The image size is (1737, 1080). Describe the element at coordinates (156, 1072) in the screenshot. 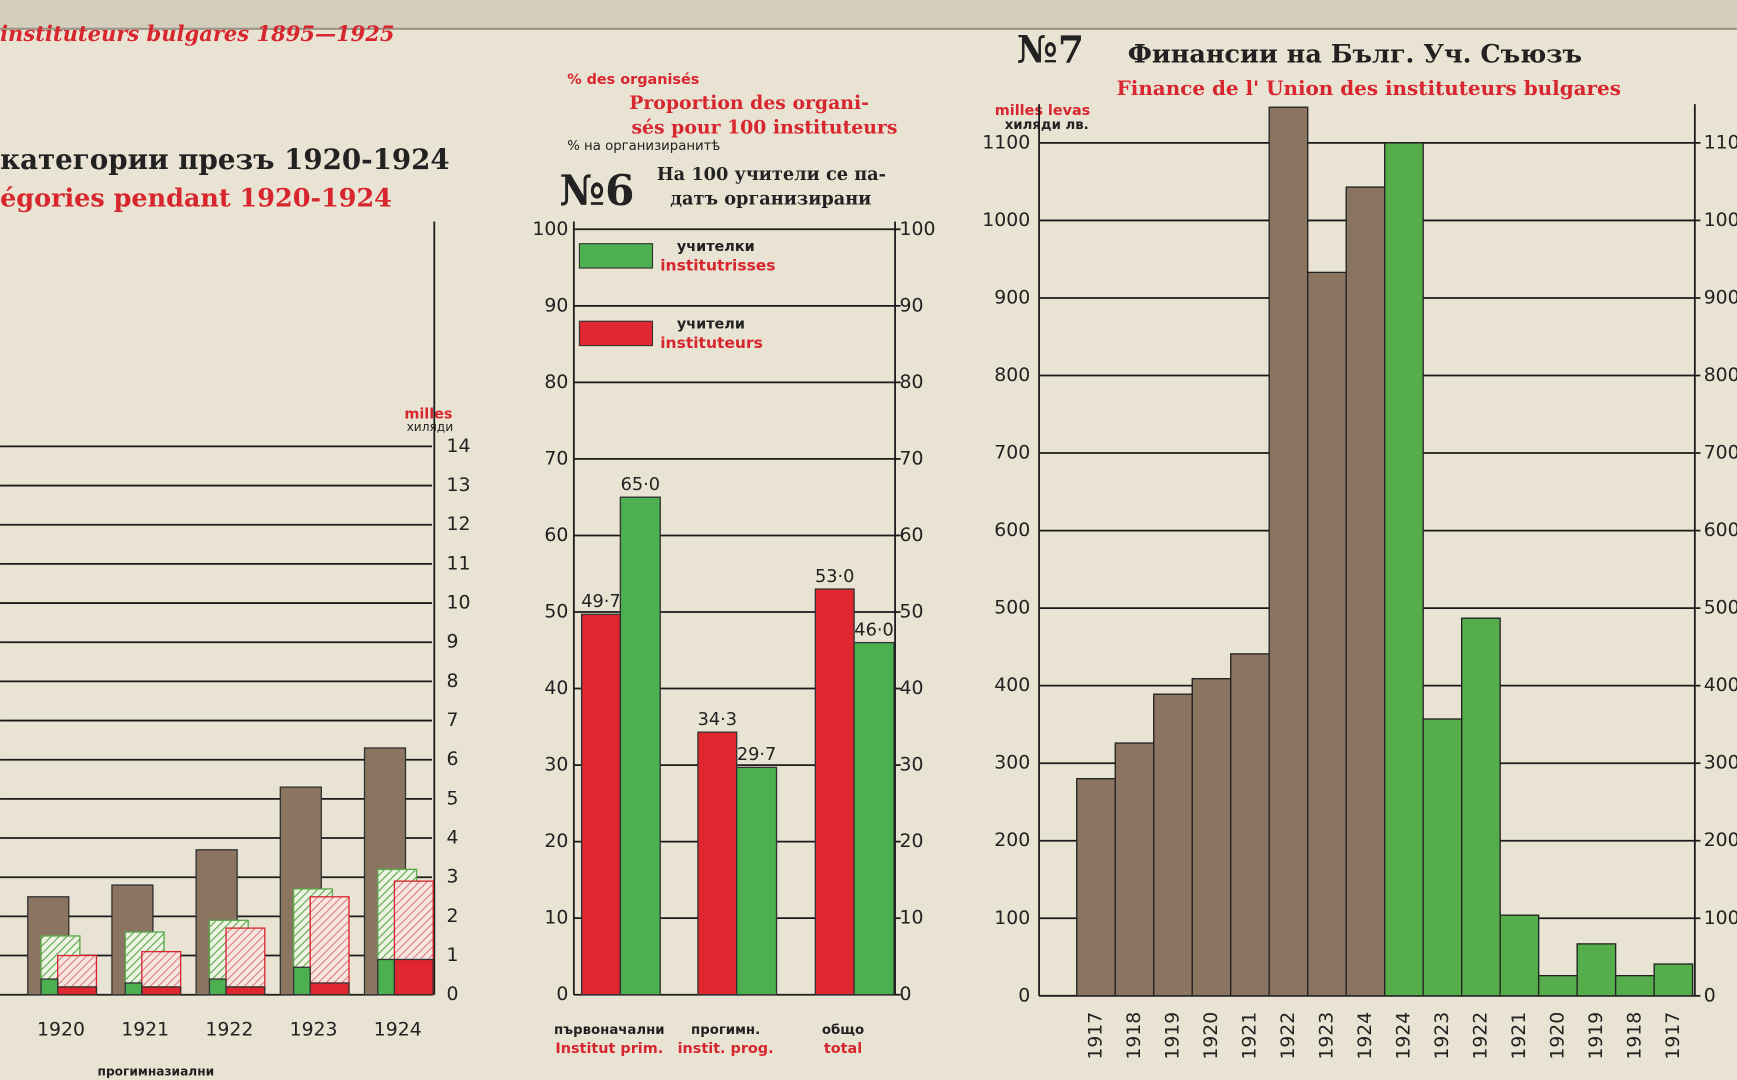

I see `footnote: прогимназиални` at that location.